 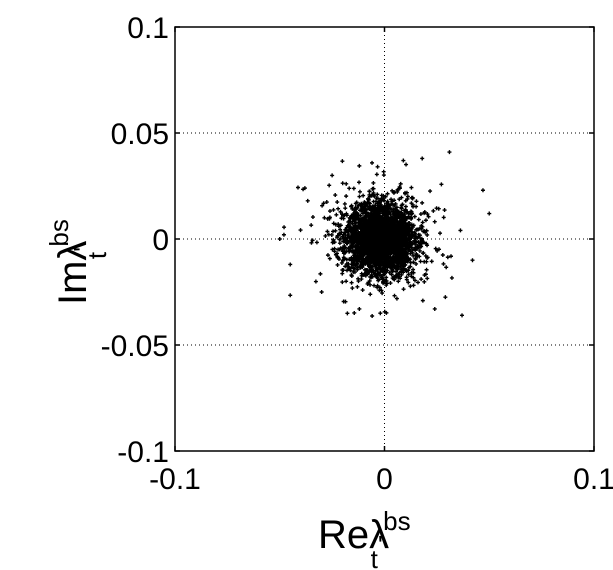 I want to click on x-tick-label: -0.1, so click(x=175, y=479).